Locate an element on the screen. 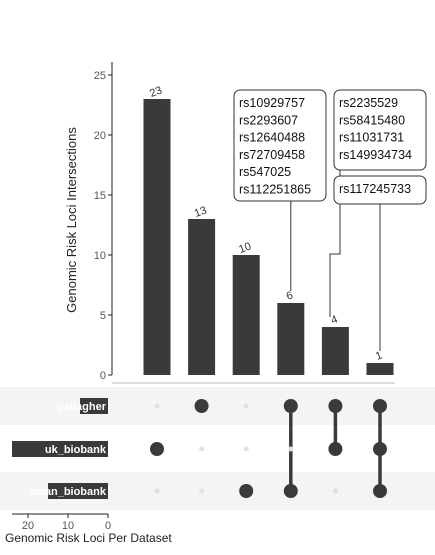 The width and height of the screenshot is (435, 555). annotation-text: rs10929757 is located at coordinates (272, 103).